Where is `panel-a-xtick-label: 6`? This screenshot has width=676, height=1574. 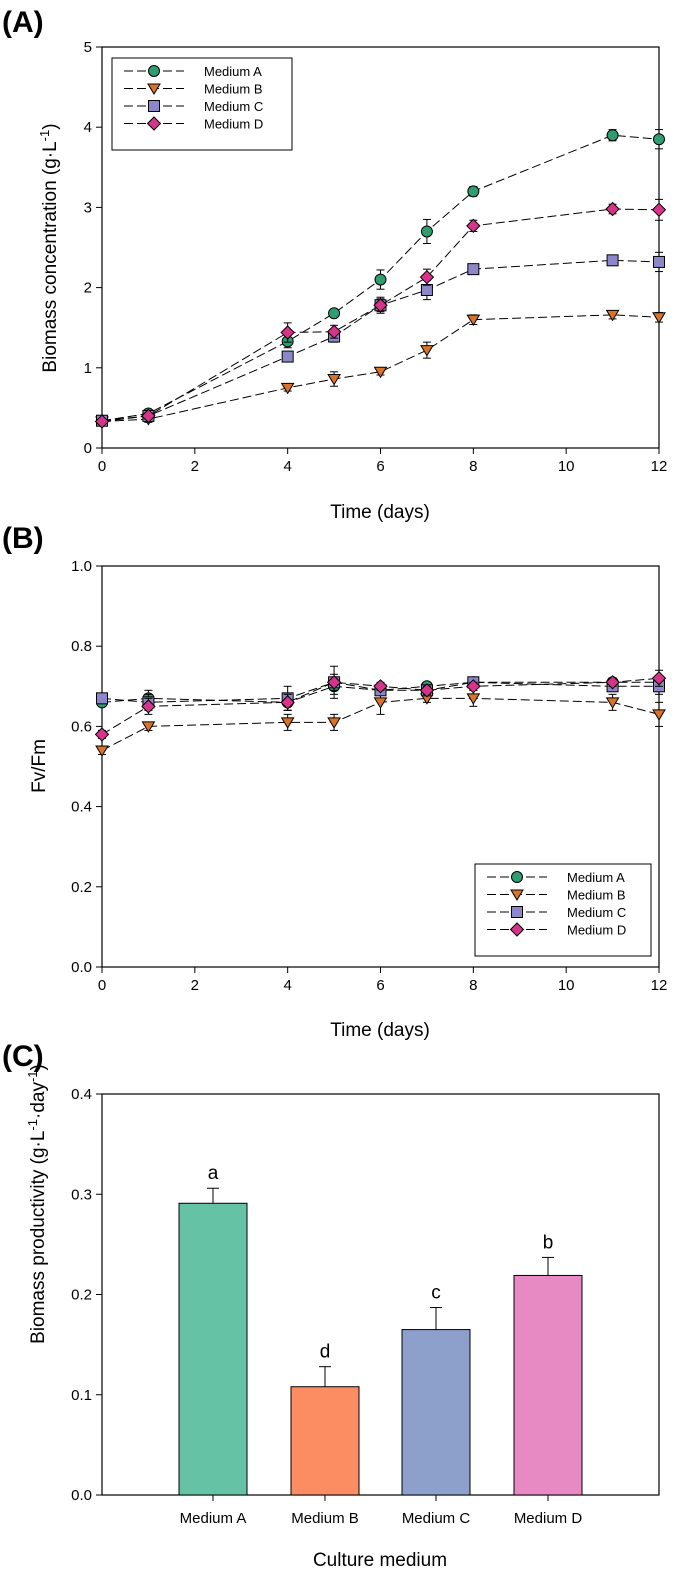 panel-a-xtick-label: 6 is located at coordinates (380, 466).